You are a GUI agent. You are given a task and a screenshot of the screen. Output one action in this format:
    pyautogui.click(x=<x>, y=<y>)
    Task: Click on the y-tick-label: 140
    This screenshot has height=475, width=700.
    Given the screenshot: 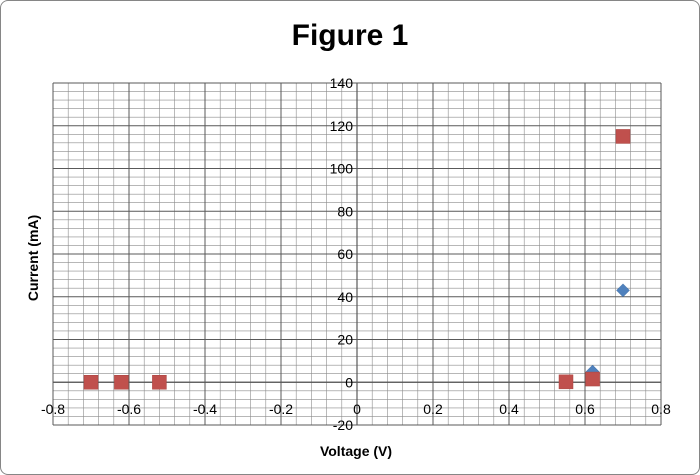 What is the action you would take?
    pyautogui.click(x=342, y=83)
    